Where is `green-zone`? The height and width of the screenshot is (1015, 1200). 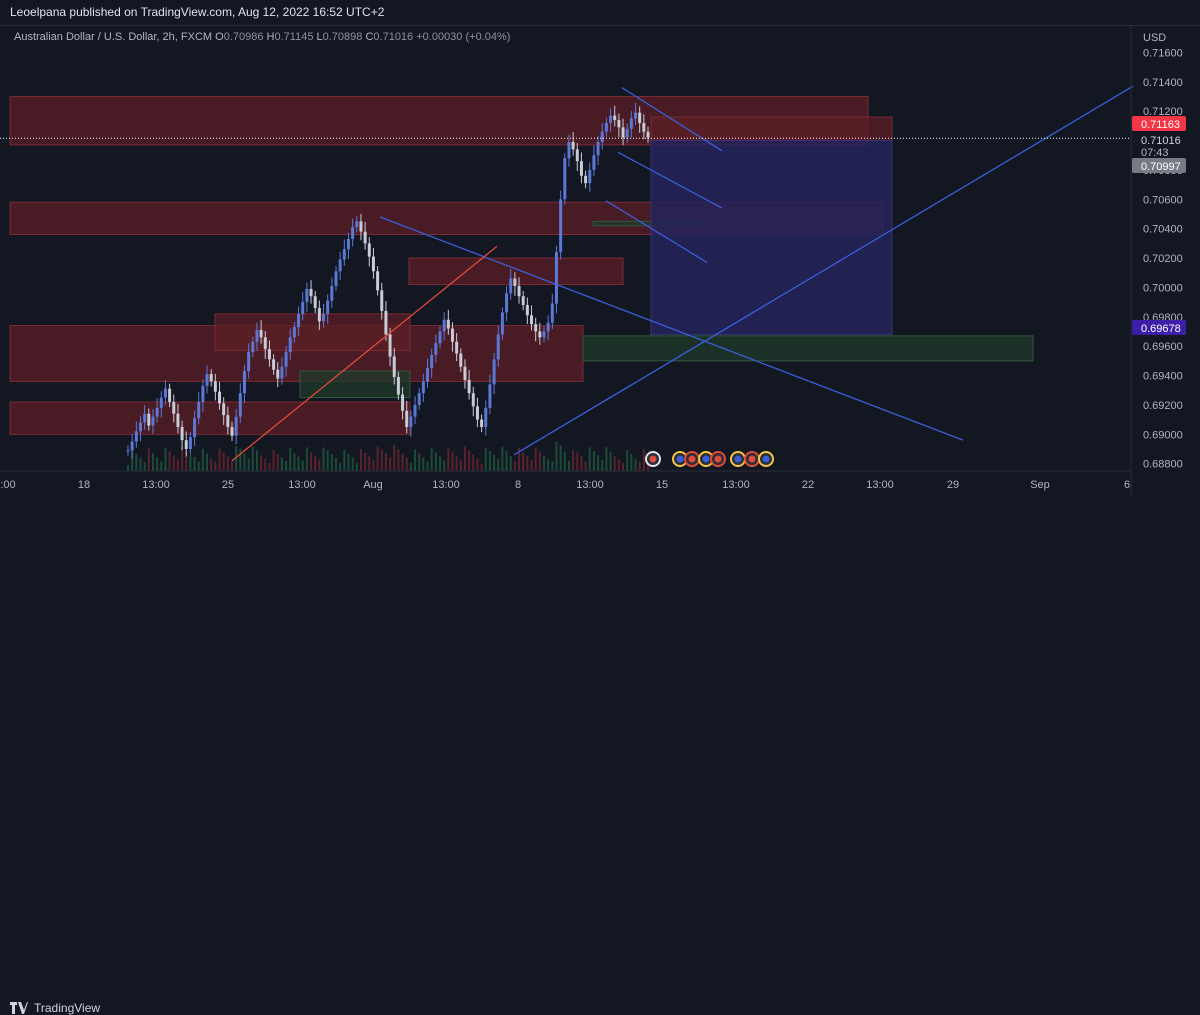 green-zone is located at coordinates (808, 348).